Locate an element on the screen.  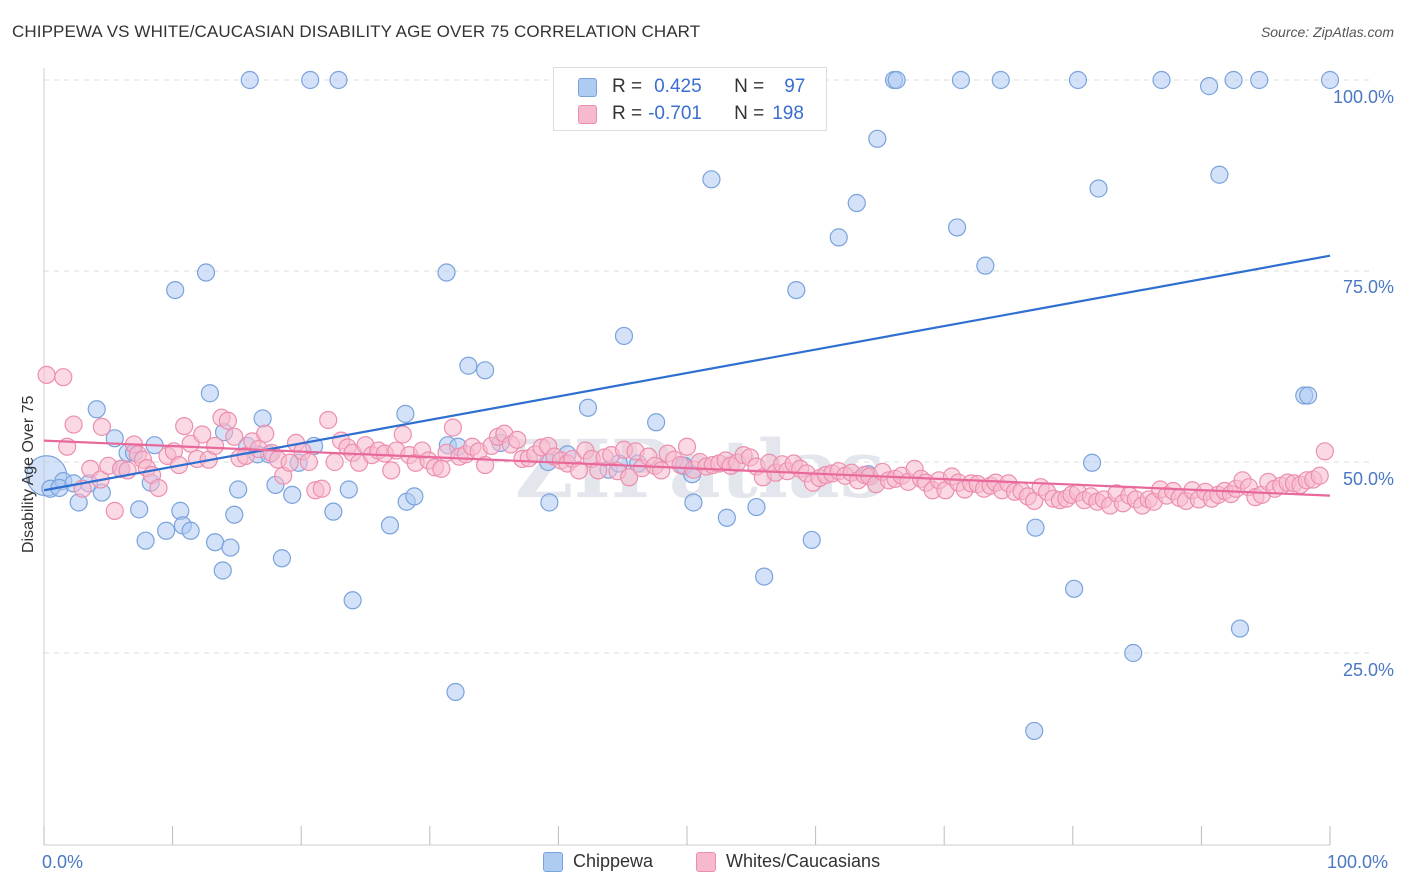
y-tick-75: 75.0% is located at coordinates (1368, 287).